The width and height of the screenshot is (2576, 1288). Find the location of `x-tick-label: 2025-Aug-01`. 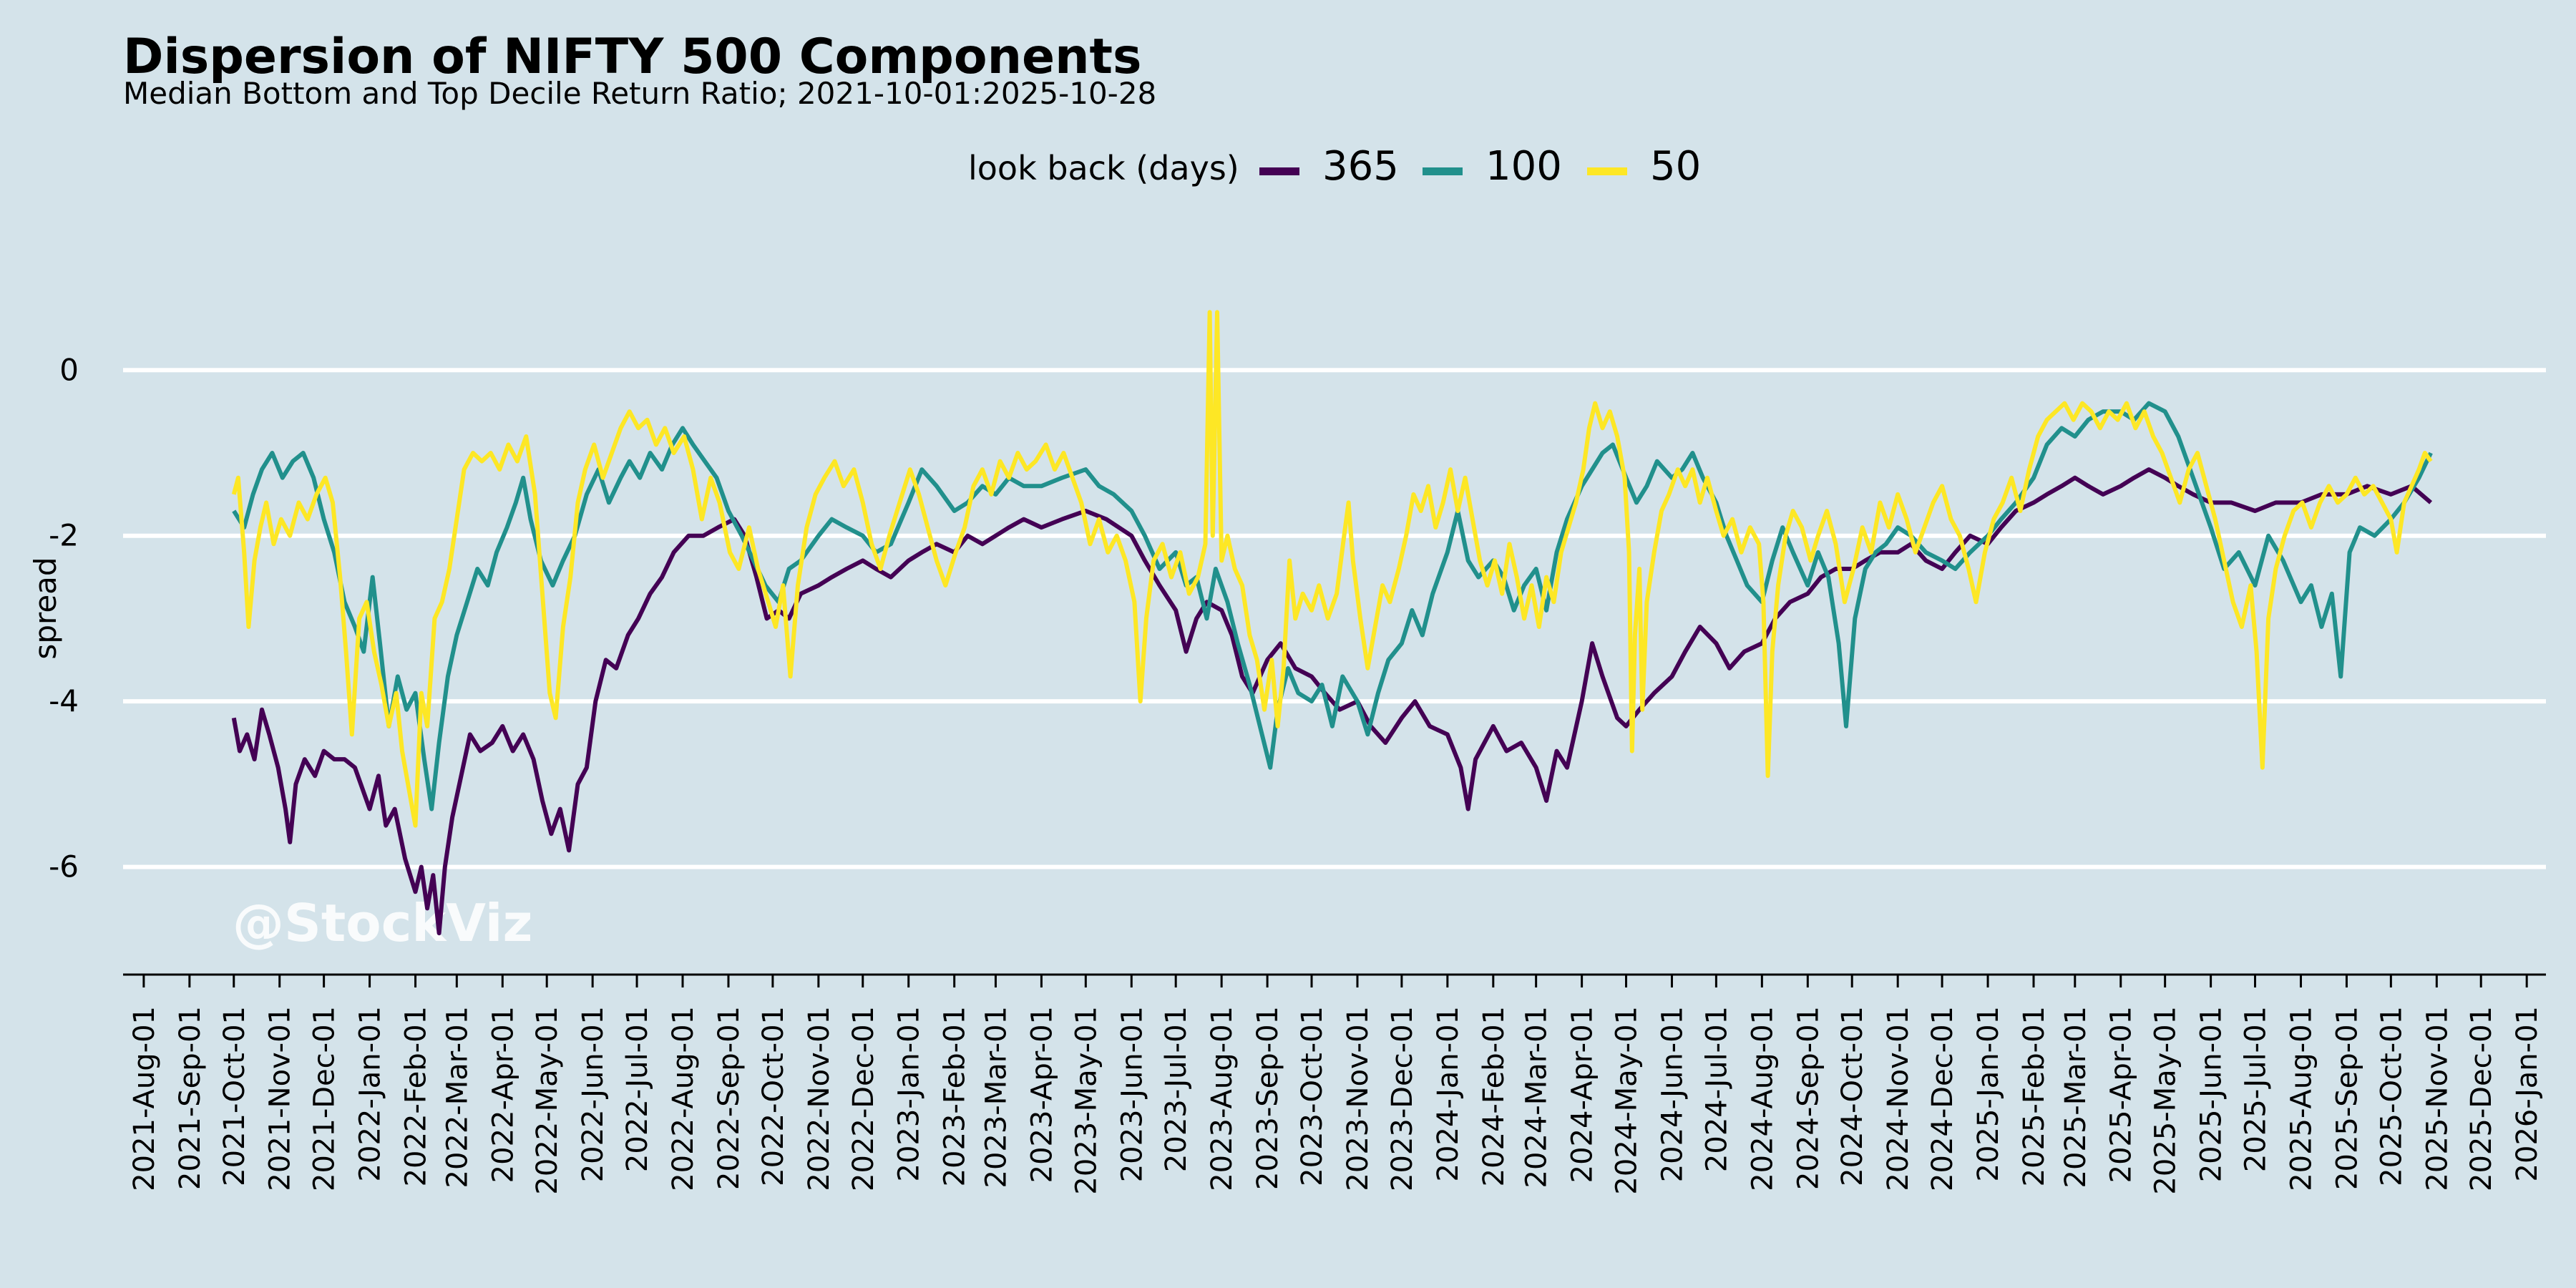

x-tick-label: 2025-Aug-01 is located at coordinates (2301, 1098).